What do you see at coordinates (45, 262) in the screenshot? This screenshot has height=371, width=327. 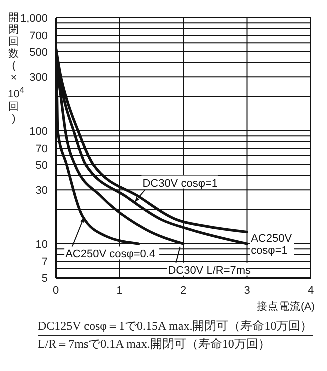 I see `y-tick-label: 7` at bounding box center [45, 262].